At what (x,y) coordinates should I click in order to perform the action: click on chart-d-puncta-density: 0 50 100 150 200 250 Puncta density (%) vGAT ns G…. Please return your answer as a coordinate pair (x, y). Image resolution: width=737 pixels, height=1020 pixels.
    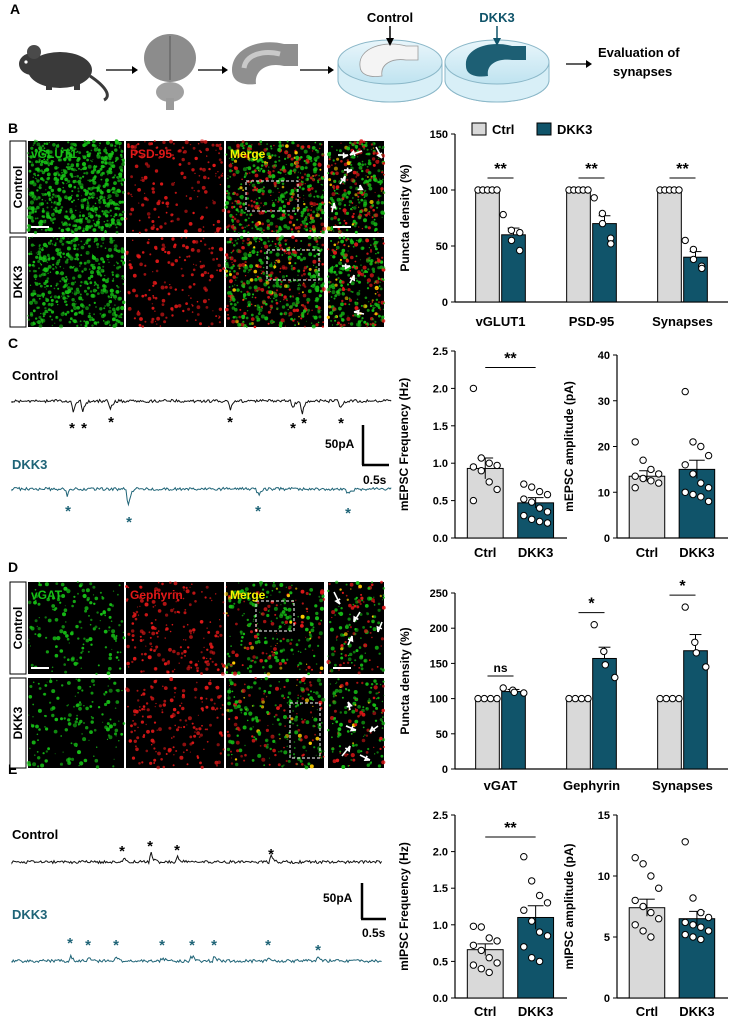
    Looking at the image, I should click on (563, 685).